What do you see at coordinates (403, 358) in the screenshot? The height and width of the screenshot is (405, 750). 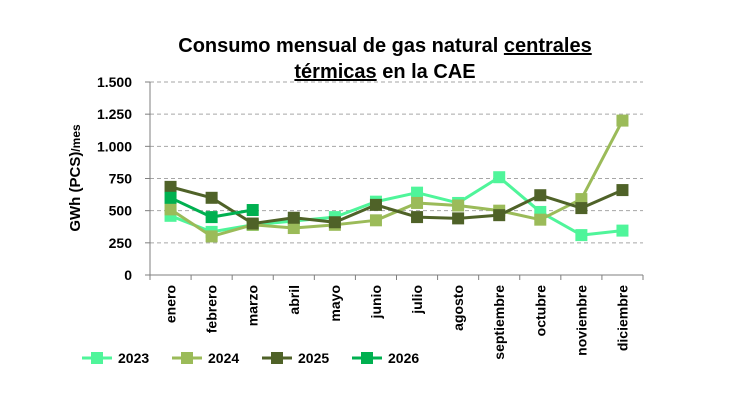 I see `legend-label-2026: 2026` at bounding box center [403, 358].